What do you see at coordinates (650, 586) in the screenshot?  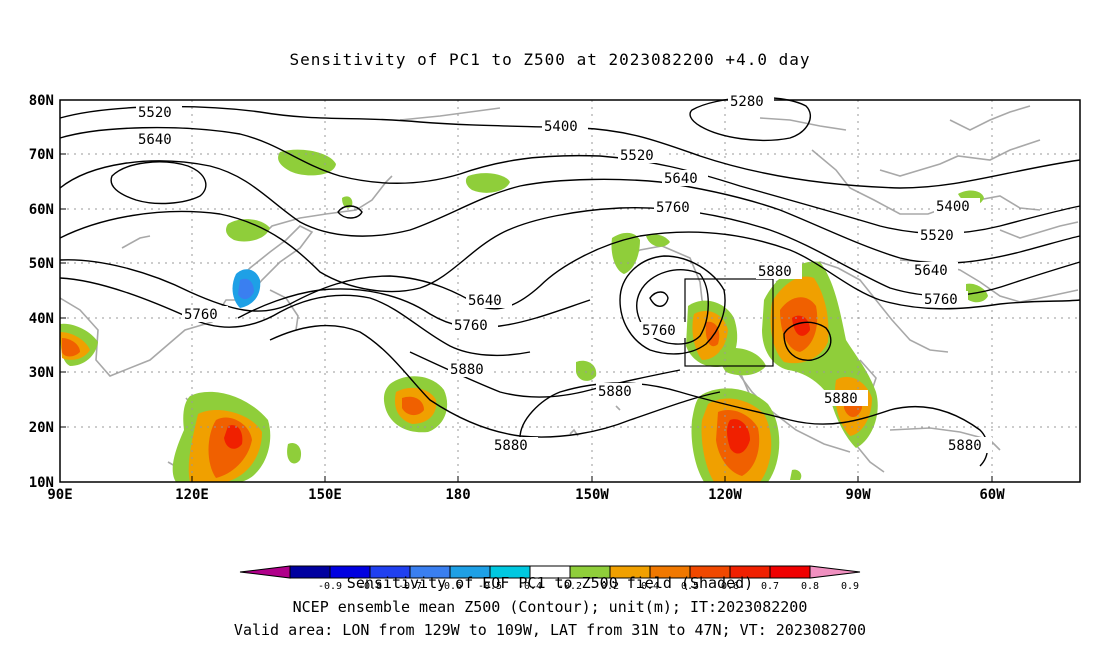 I see `colorbar-tick-label: 0.4` at bounding box center [650, 586].